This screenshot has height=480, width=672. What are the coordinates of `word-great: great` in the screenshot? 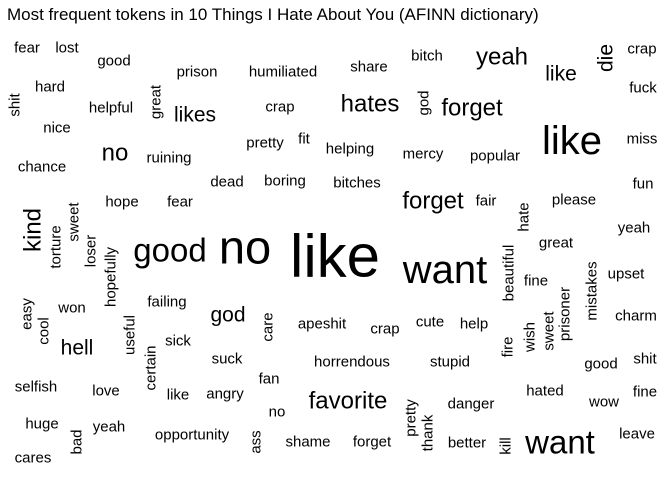 It's located at (556, 243).